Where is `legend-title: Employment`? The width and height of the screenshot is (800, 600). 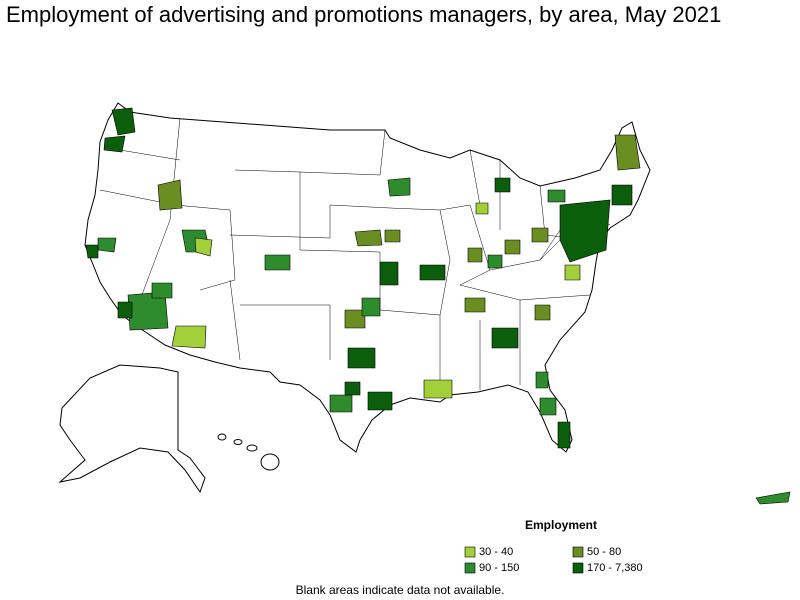
legend-title: Employment is located at coordinates (561, 525).